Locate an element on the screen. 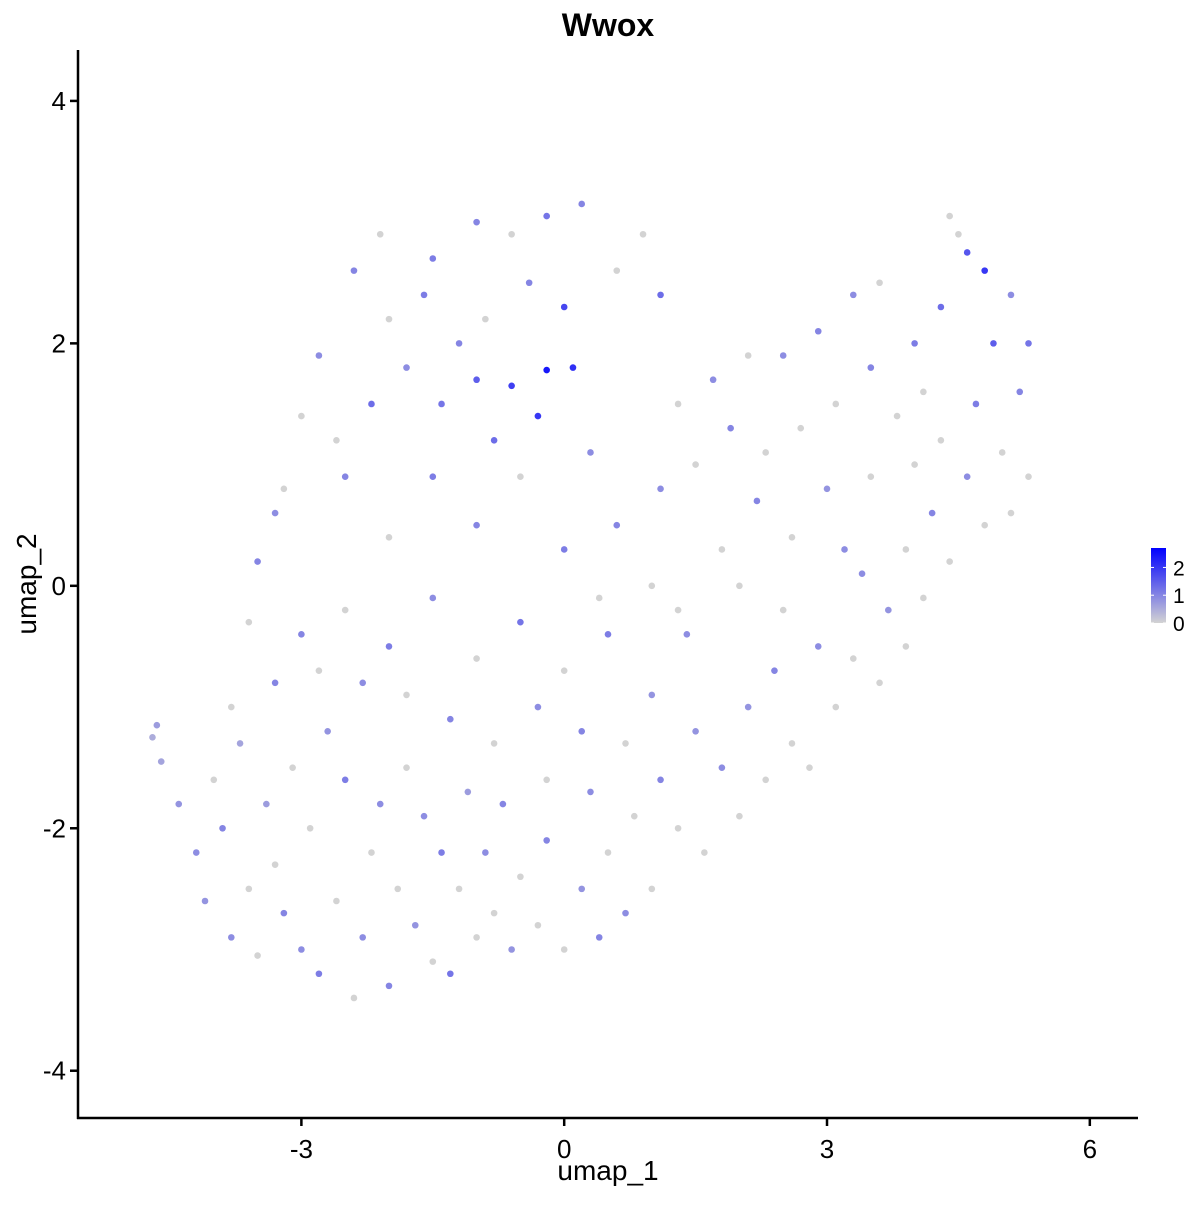 Image resolution: width=1200 pixels, height=1205 pixels. y-tick-label: 2 is located at coordinates (59, 343).